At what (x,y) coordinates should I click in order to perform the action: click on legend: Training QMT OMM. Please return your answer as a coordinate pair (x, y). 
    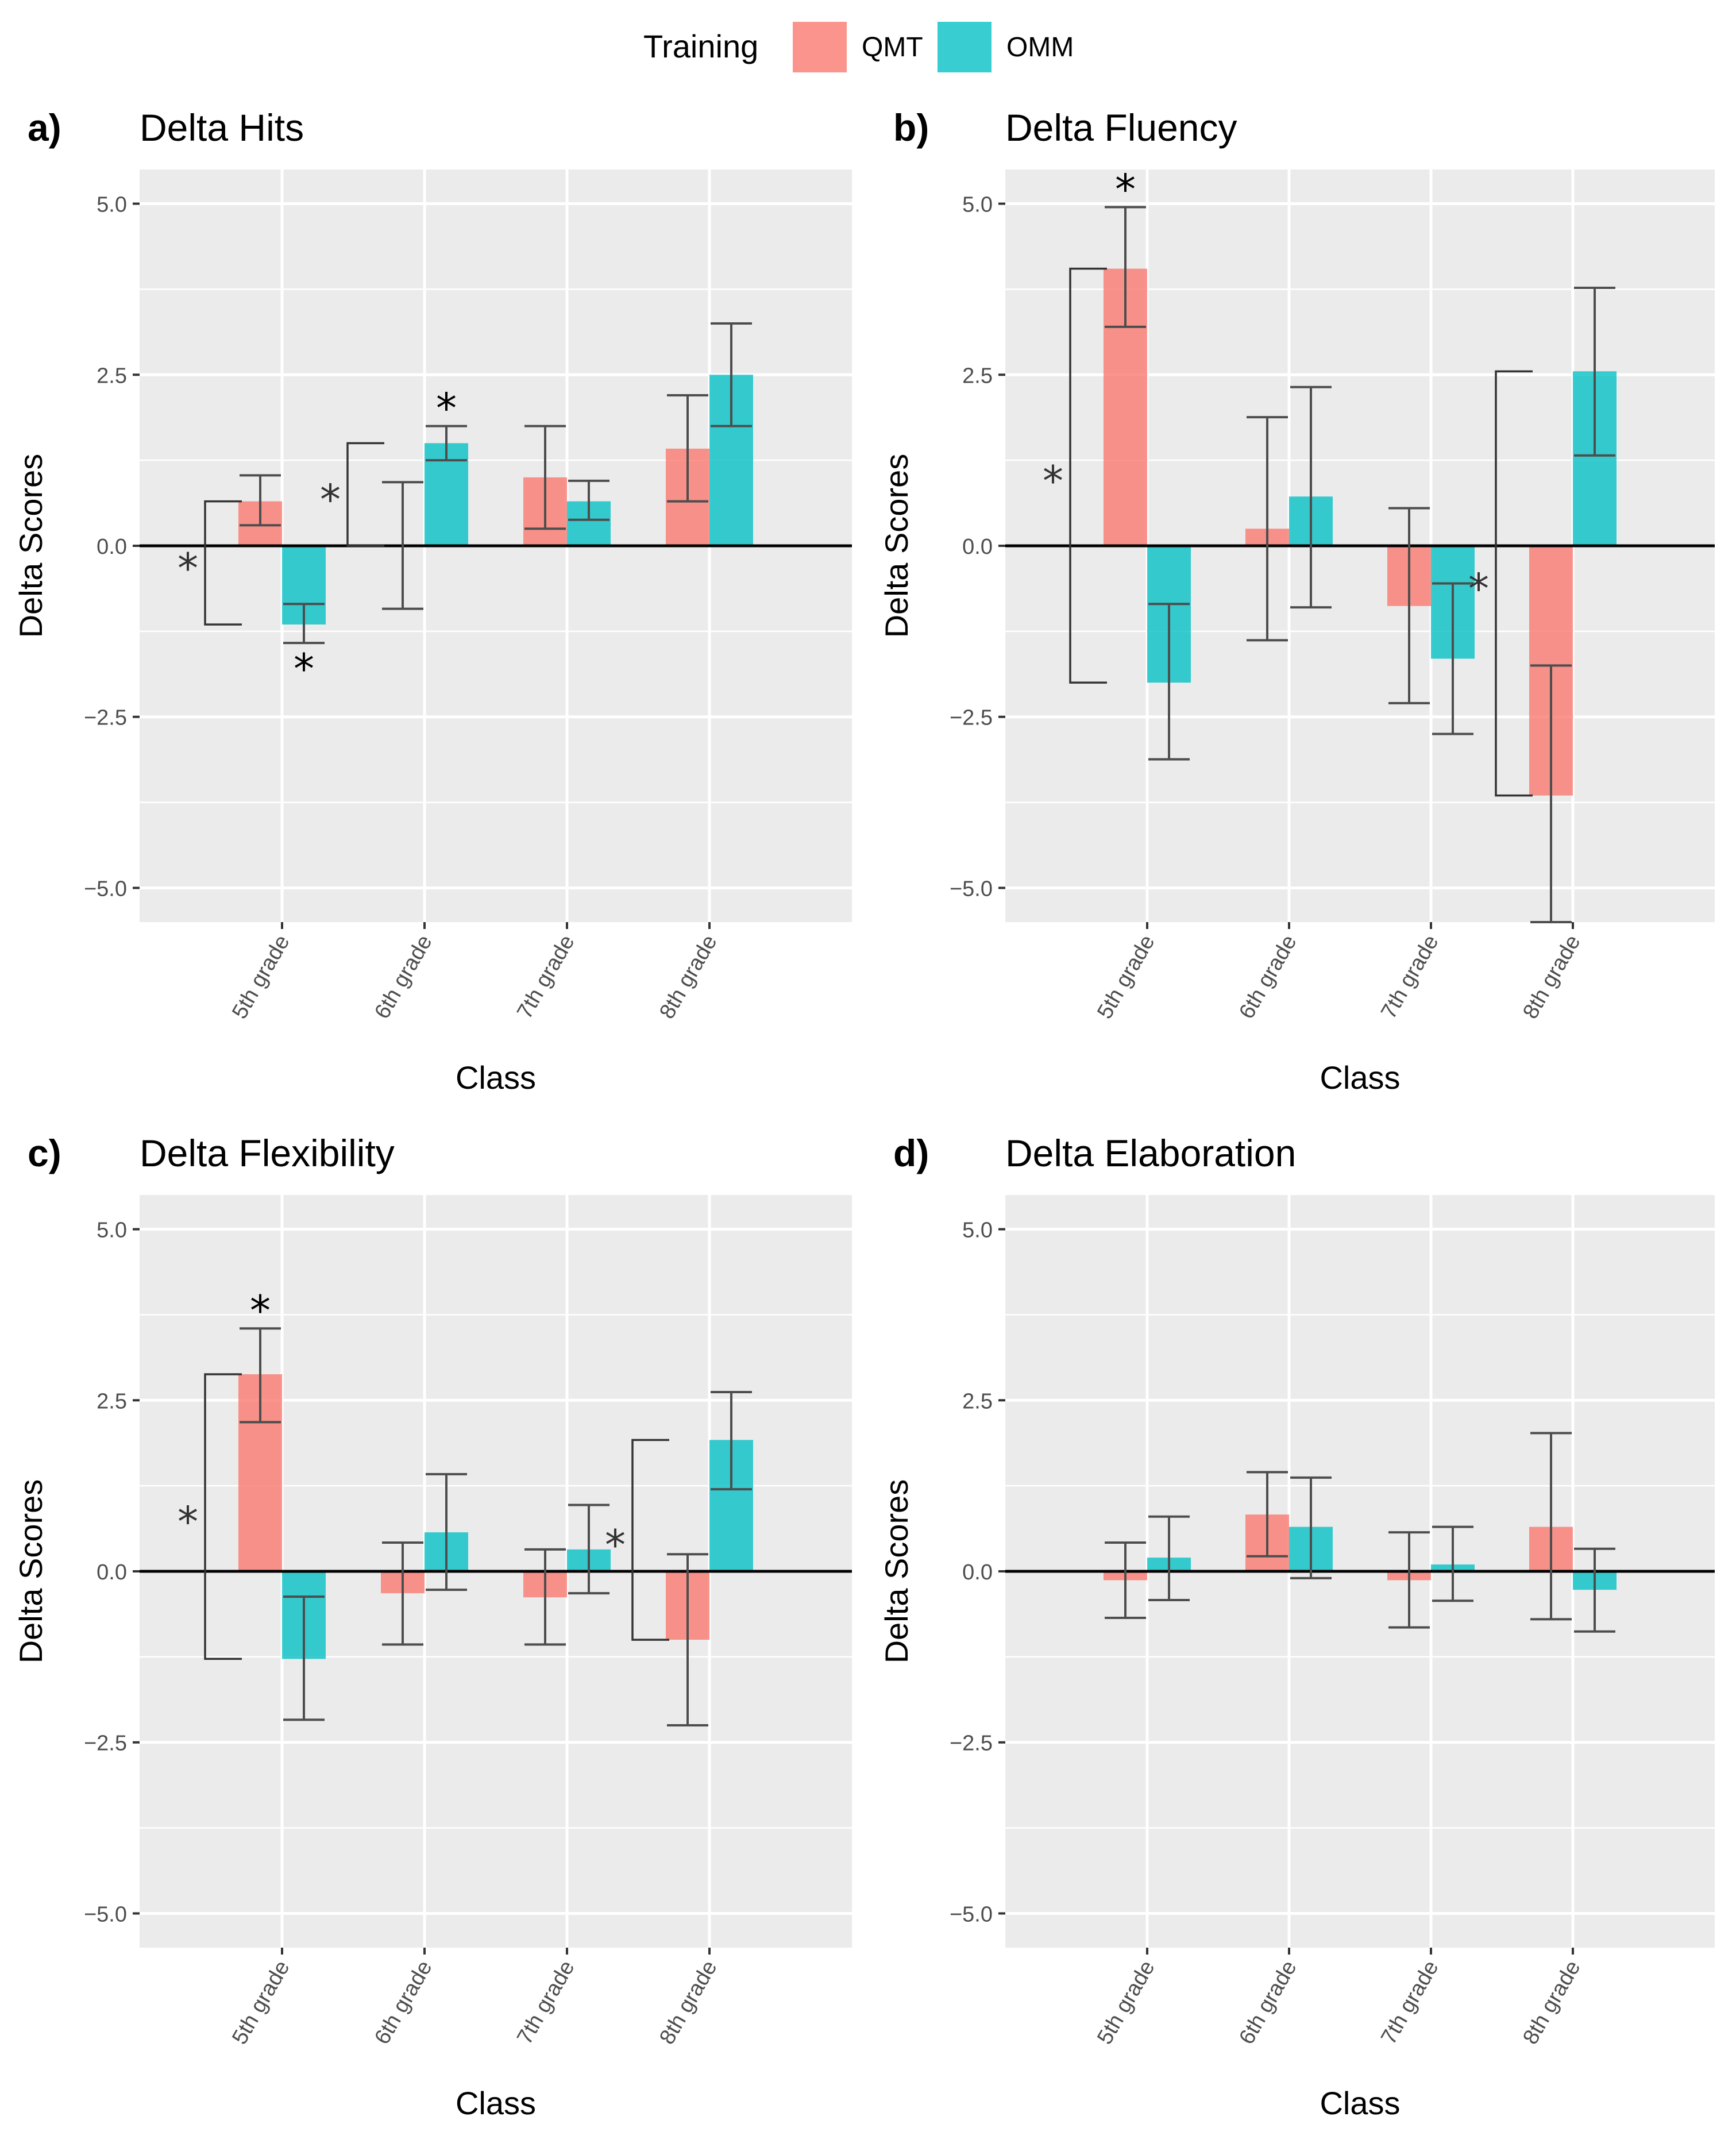
    Looking at the image, I should click on (858, 47).